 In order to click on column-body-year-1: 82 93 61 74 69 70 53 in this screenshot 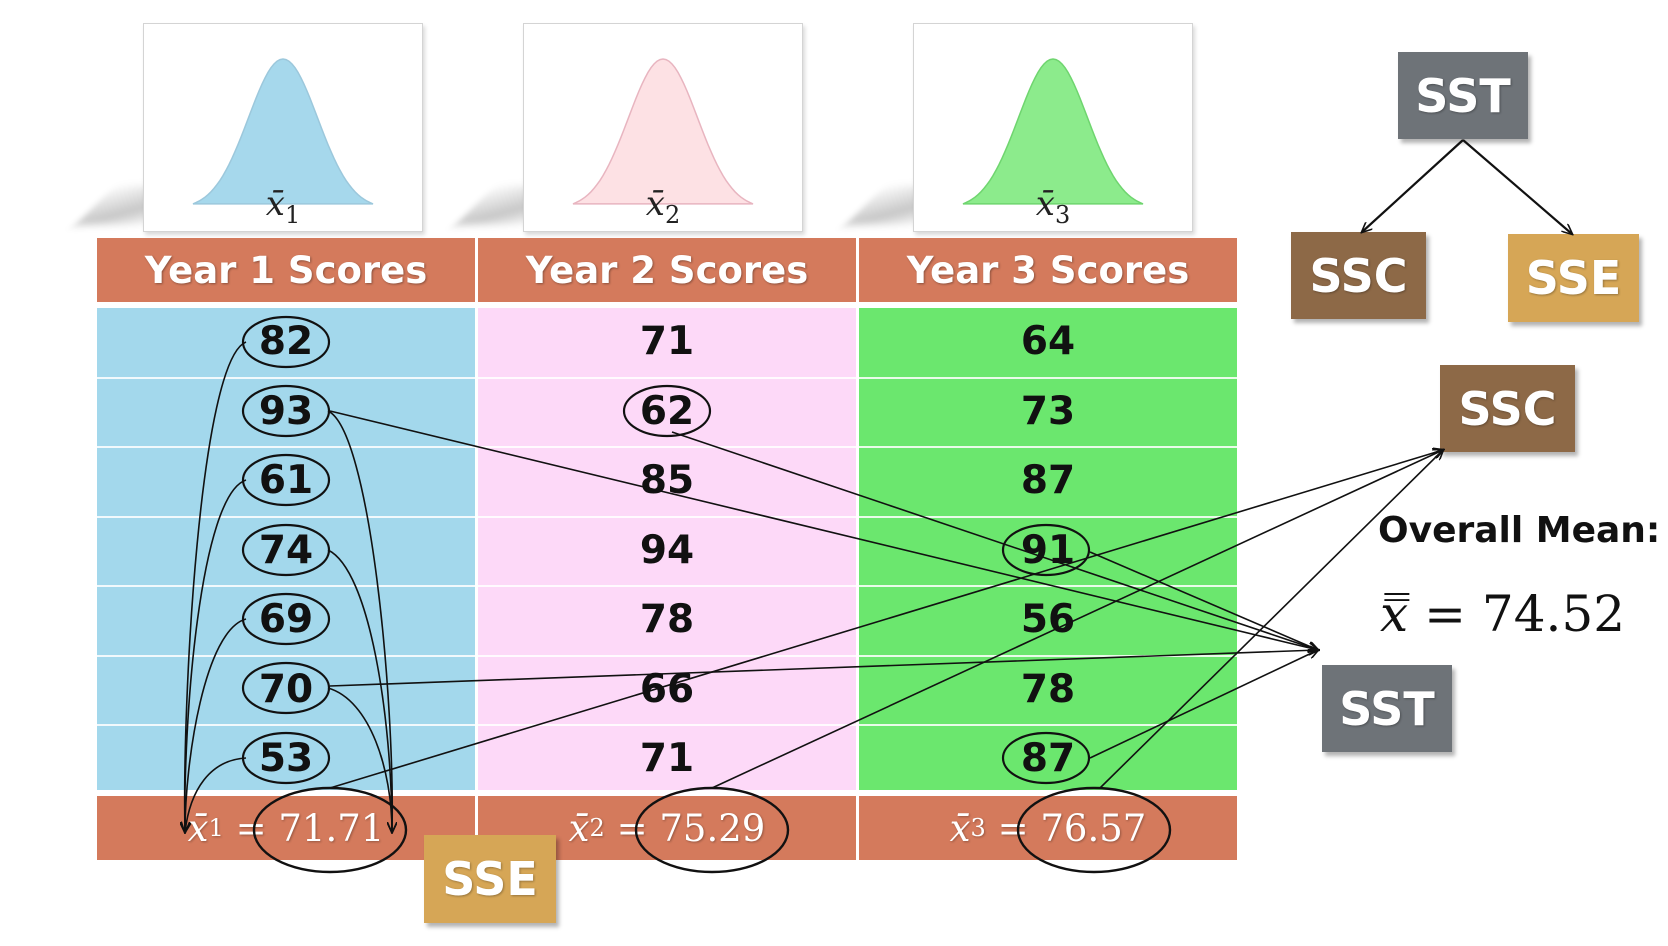, I will do `click(286, 549)`.